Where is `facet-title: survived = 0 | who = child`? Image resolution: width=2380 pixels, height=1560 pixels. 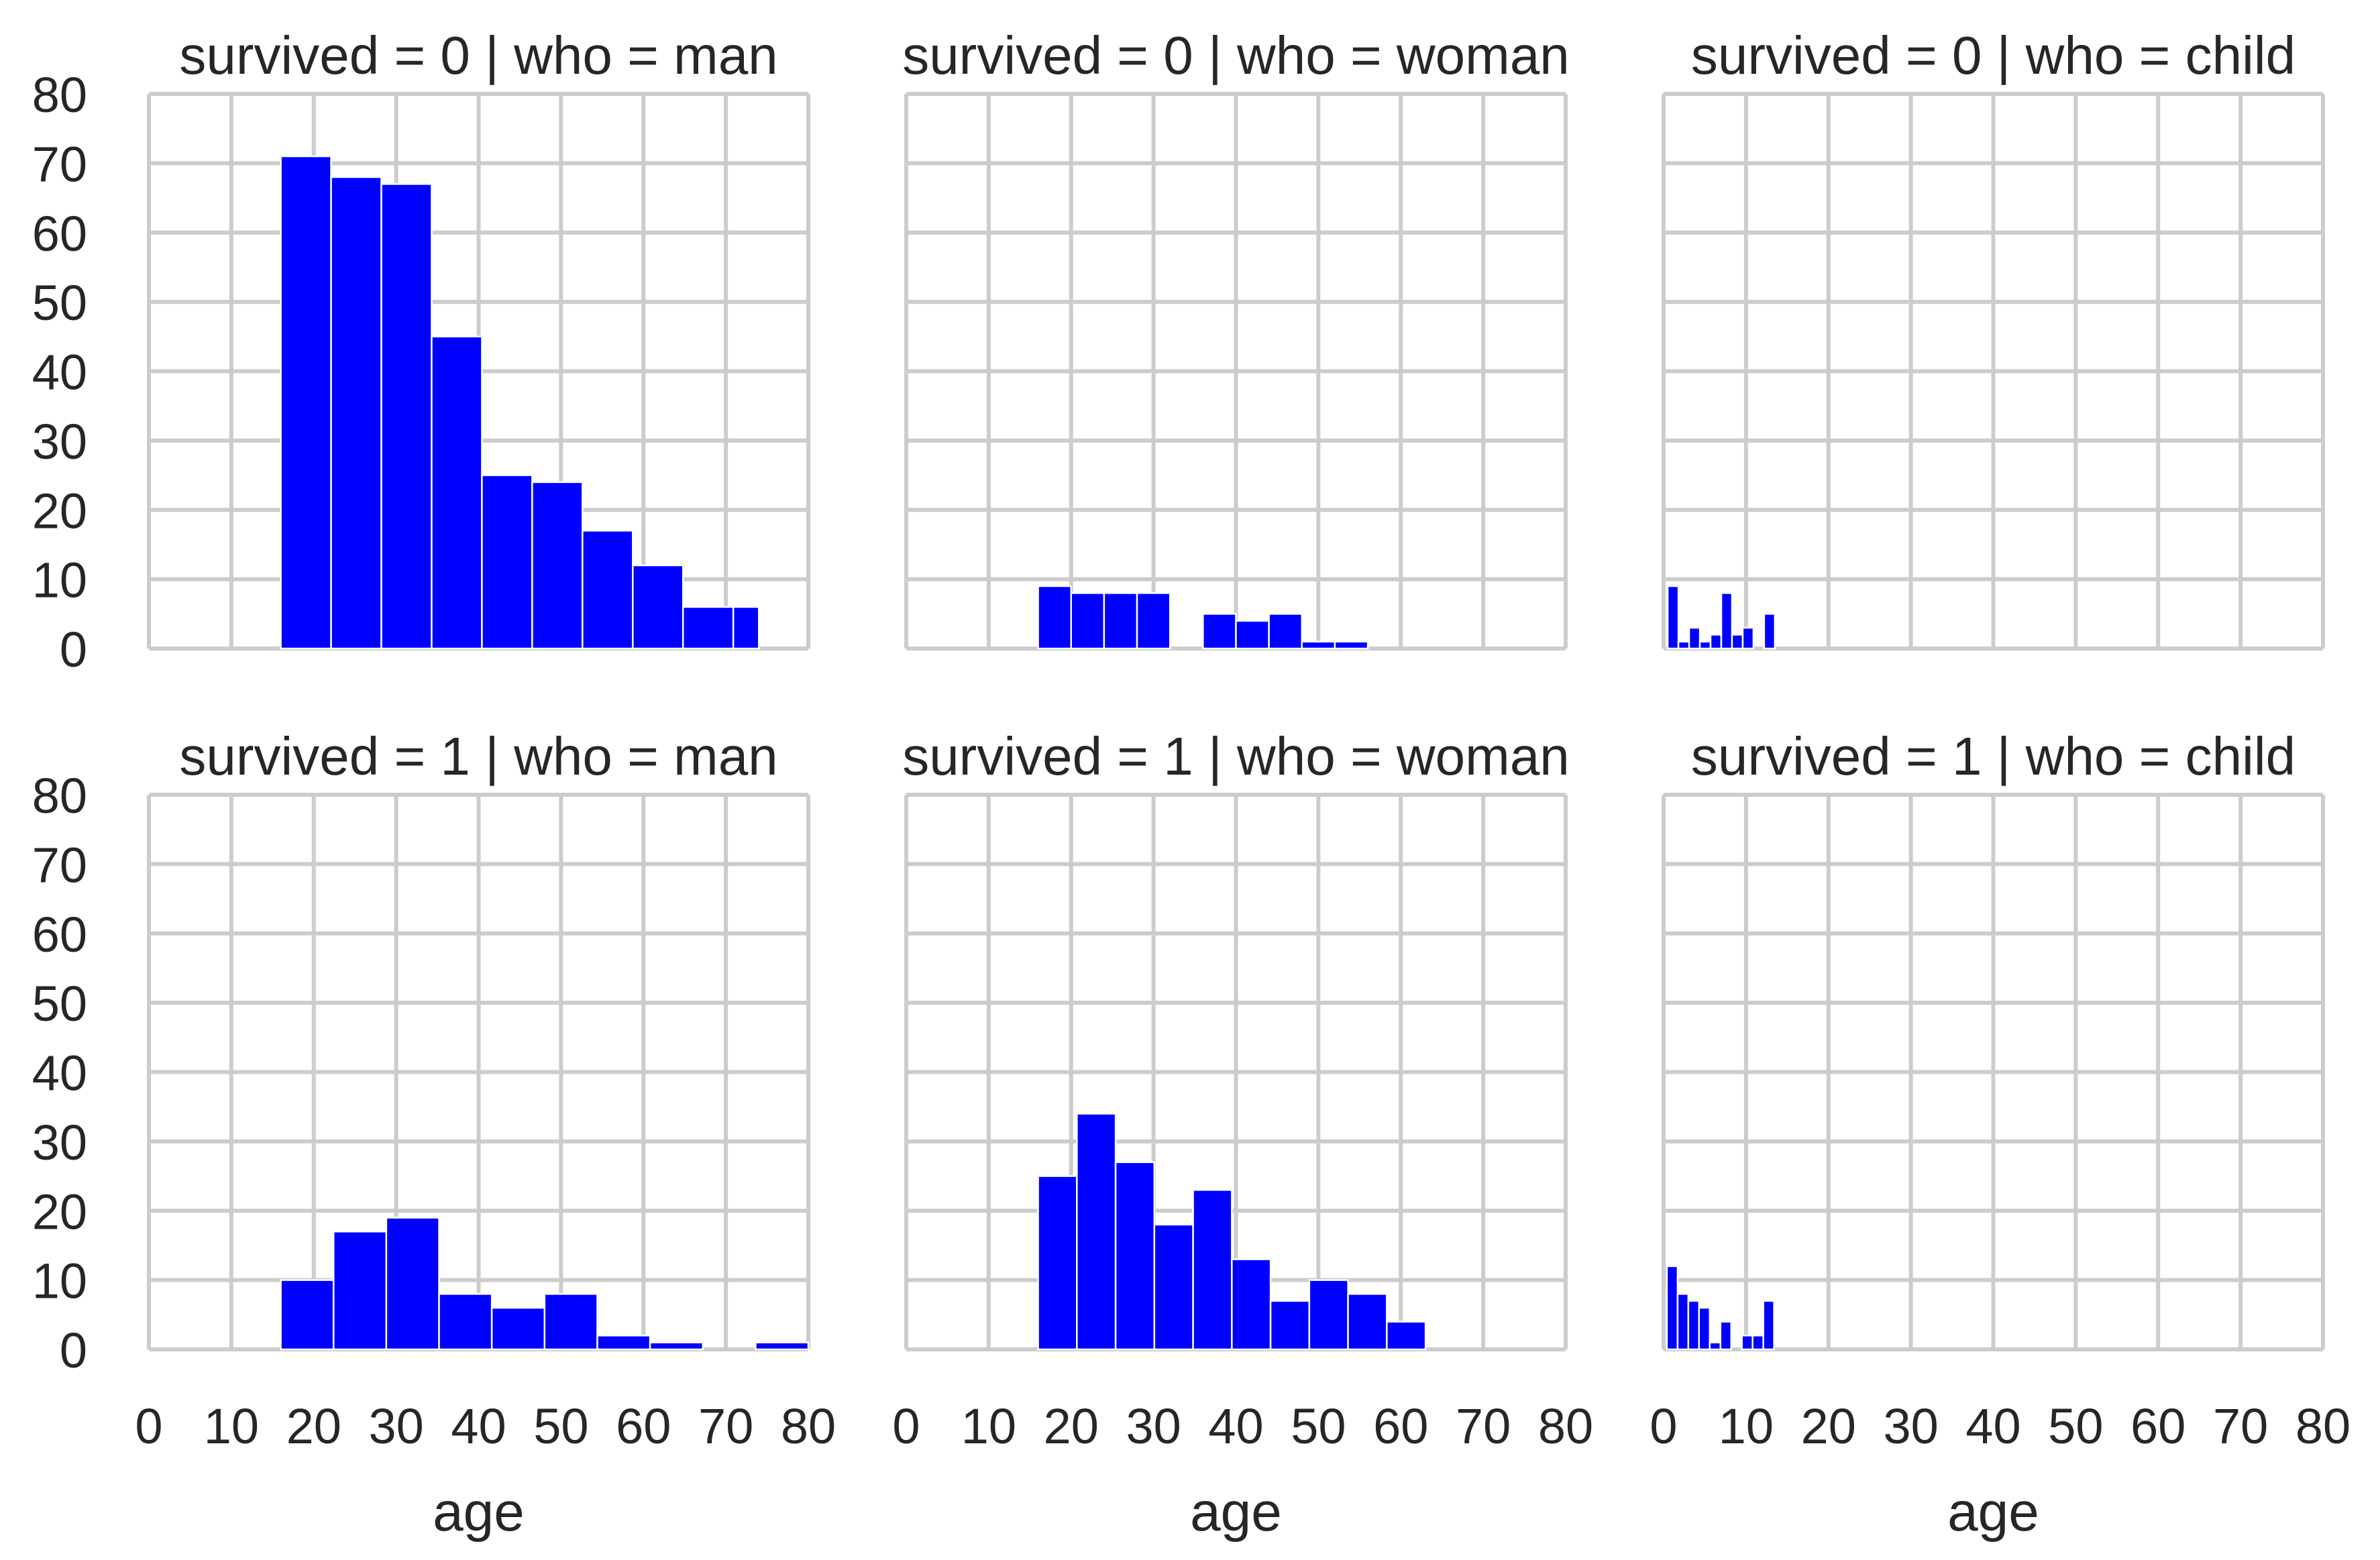
facet-title: survived = 0 | who = child is located at coordinates (1993, 55).